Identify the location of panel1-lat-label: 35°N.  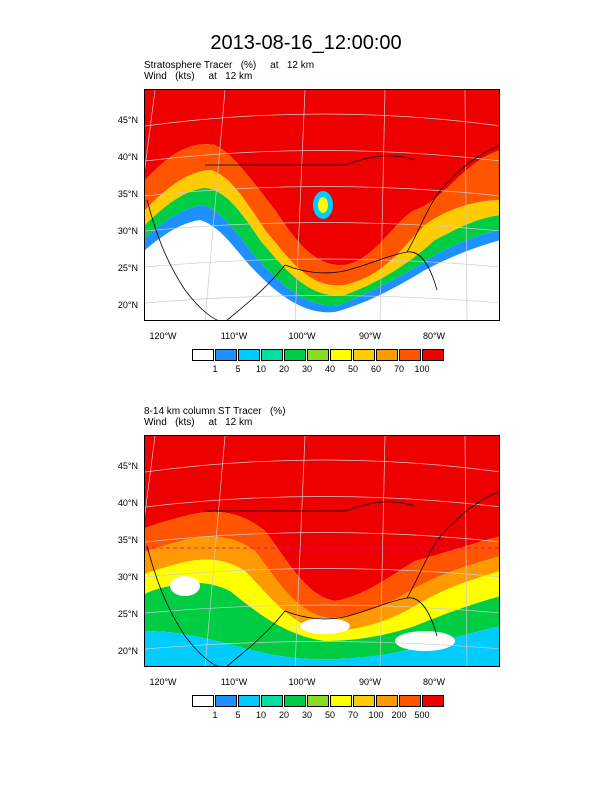
(127, 194).